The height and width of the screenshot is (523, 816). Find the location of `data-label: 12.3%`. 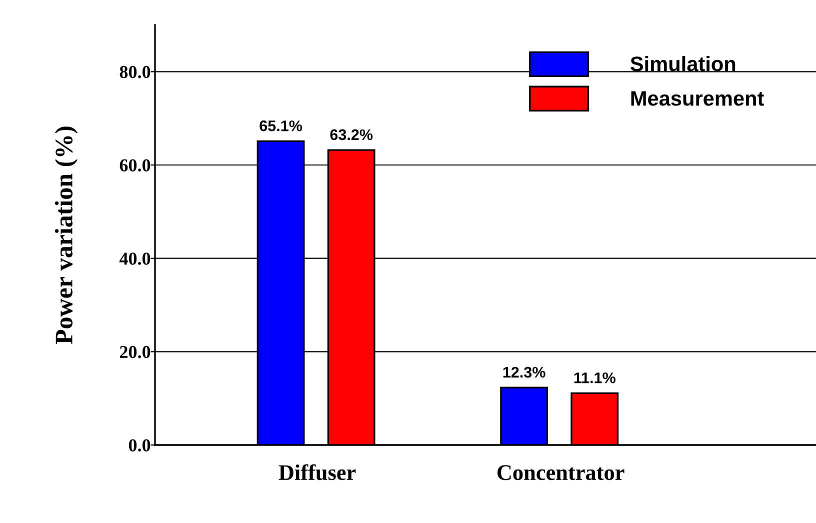

data-label: 12.3% is located at coordinates (524, 372).